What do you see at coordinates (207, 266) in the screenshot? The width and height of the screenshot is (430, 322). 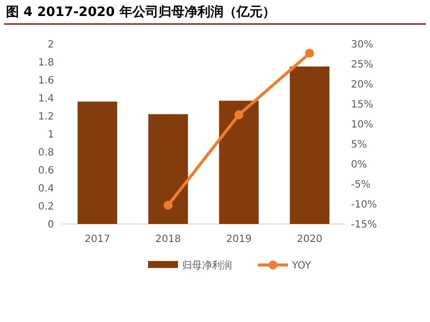 I see `legend-label: 归母净利润` at bounding box center [207, 266].